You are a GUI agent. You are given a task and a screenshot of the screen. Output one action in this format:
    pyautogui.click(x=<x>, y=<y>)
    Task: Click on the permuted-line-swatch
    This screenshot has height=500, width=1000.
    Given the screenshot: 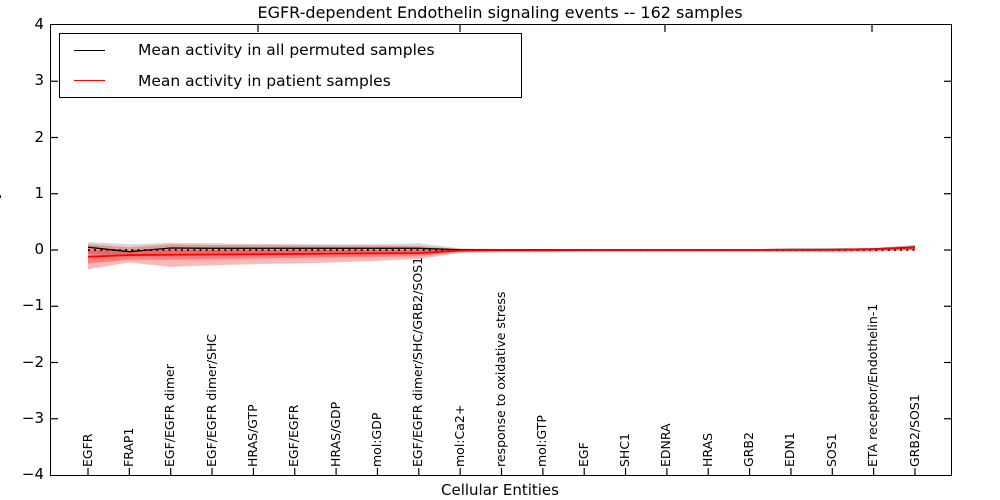 What is the action you would take?
    pyautogui.click(x=89, y=50)
    